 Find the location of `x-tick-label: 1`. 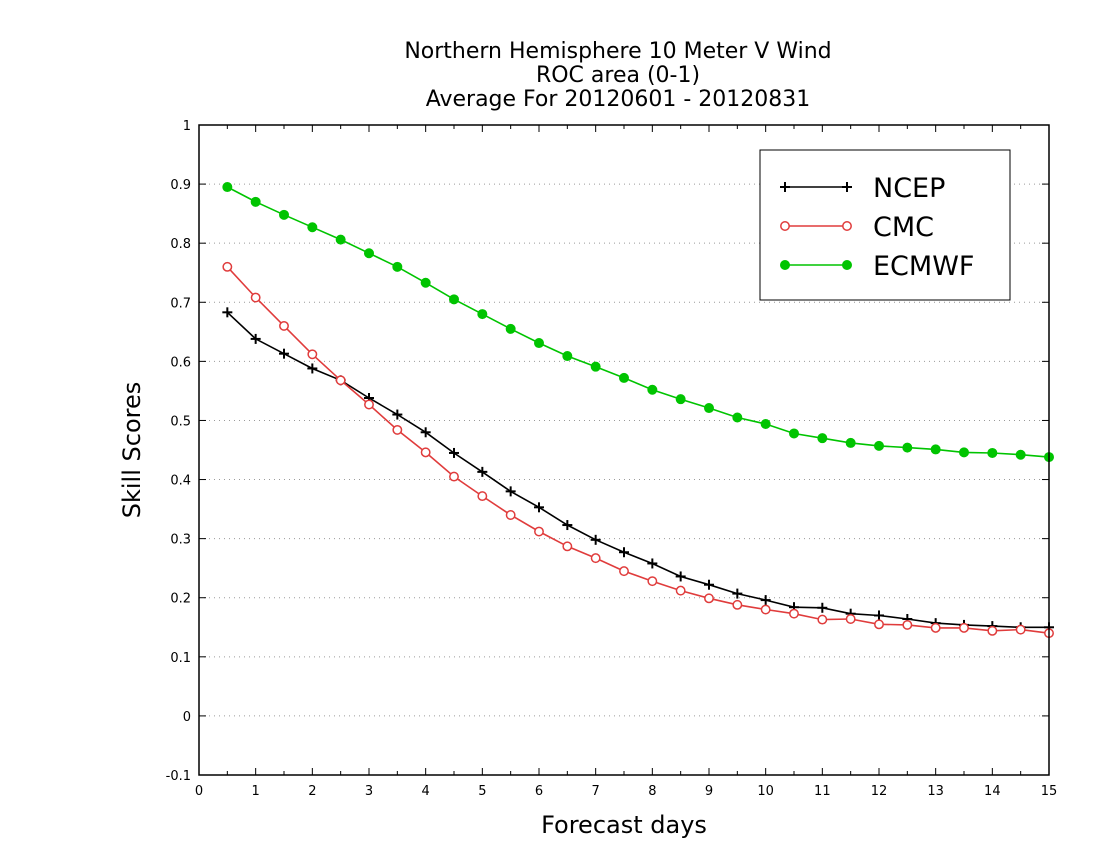

x-tick-label: 1 is located at coordinates (256, 791).